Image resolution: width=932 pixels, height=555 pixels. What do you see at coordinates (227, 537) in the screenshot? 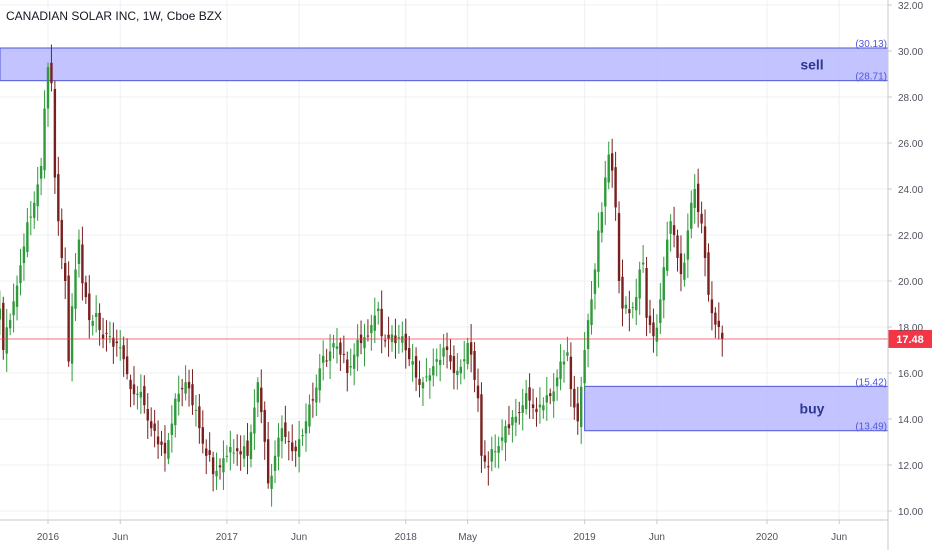
I see `x-tick-label: 2017` at bounding box center [227, 537].